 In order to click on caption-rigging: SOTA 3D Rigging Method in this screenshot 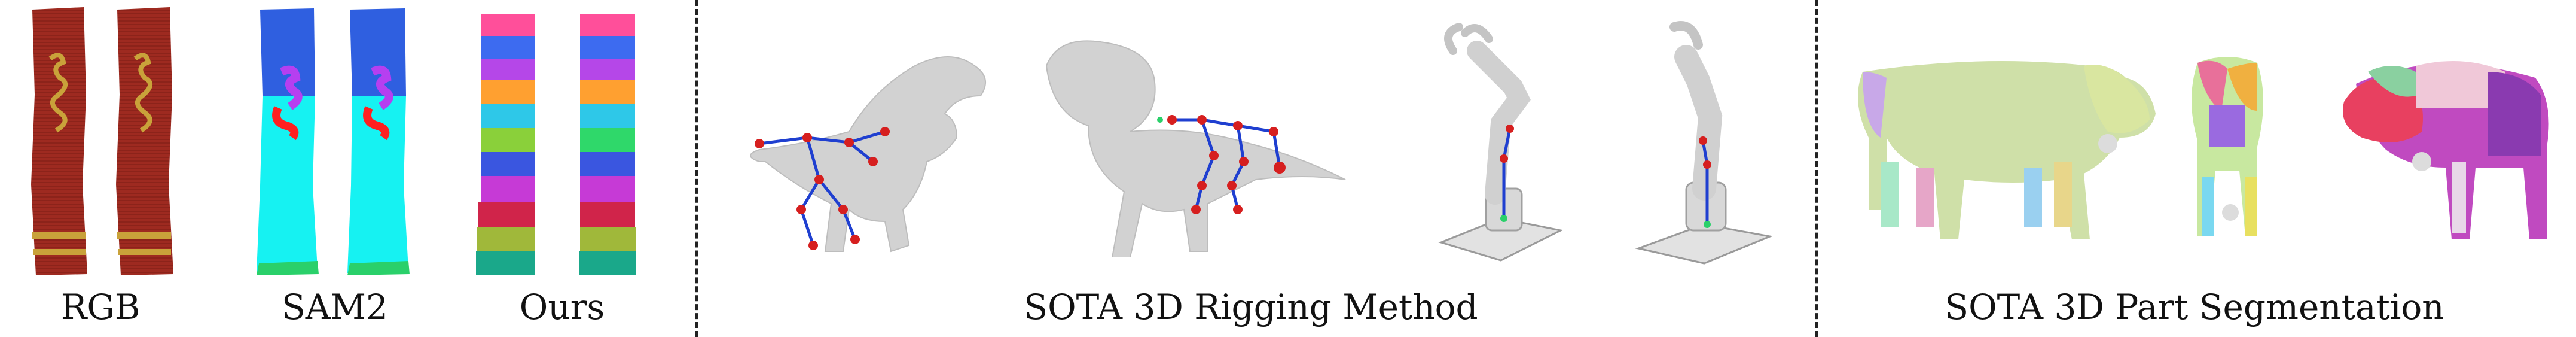, I will do `click(1251, 307)`.